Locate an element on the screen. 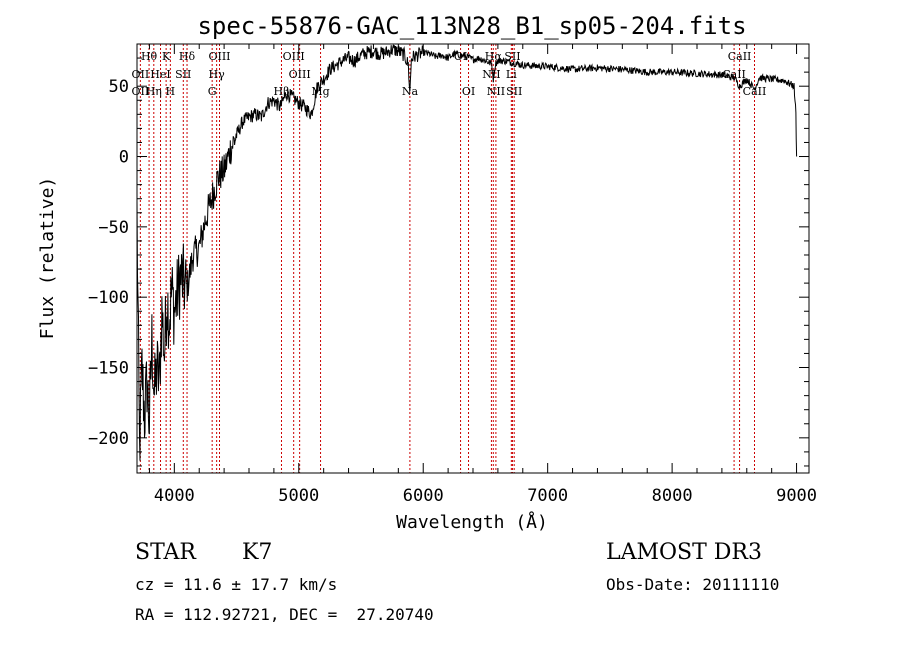 The width and height of the screenshot is (900, 649). object-class: STAR is located at coordinates (165, 552).